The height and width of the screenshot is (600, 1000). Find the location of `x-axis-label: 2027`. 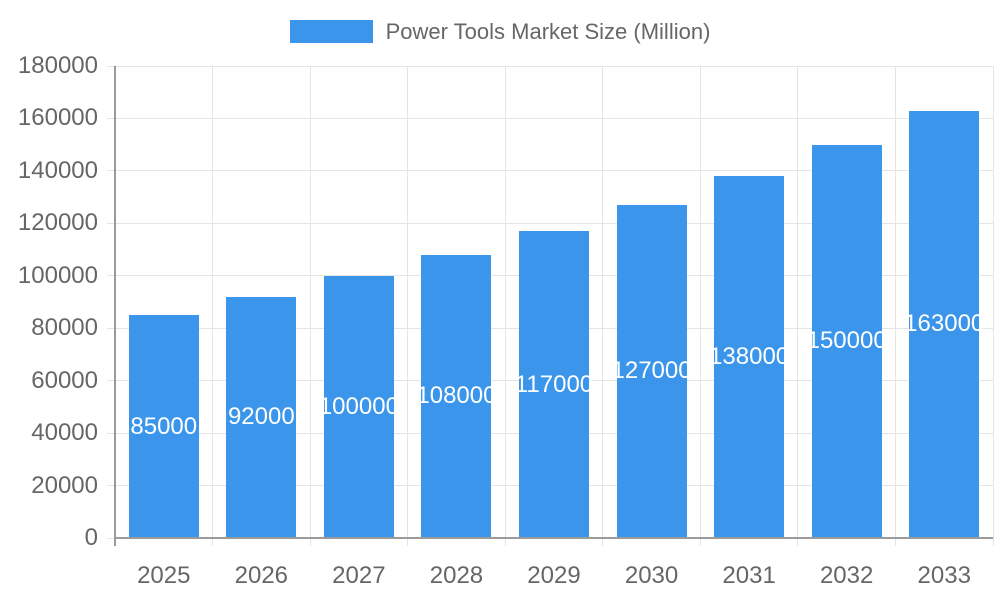

x-axis-label: 2027 is located at coordinates (359, 575).